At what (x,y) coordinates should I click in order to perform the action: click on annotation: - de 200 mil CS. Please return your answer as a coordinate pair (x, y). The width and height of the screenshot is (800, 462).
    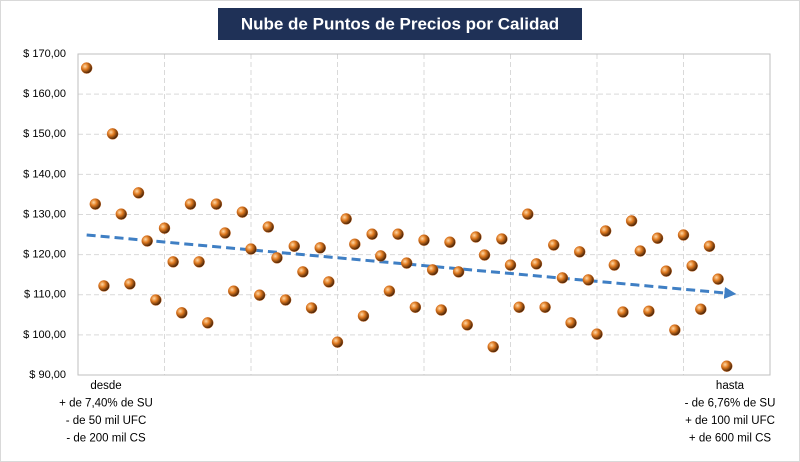
    Looking at the image, I should click on (106, 439).